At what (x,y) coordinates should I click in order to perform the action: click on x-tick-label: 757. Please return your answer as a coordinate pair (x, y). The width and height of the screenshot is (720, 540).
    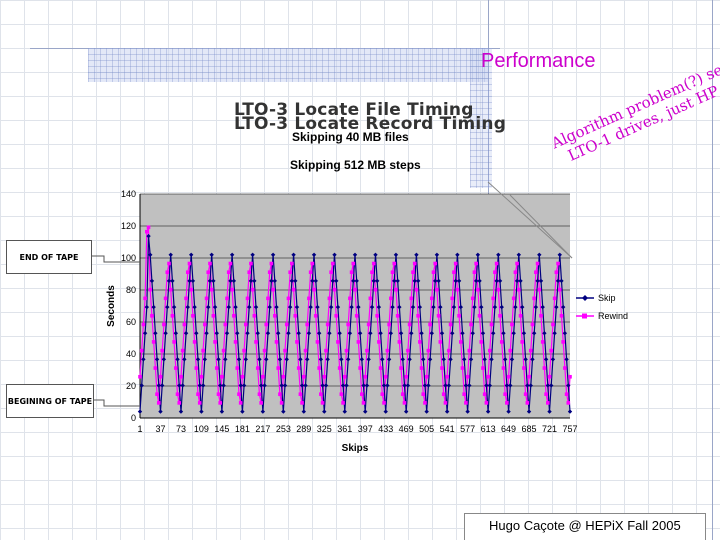
    Looking at the image, I should click on (569, 429).